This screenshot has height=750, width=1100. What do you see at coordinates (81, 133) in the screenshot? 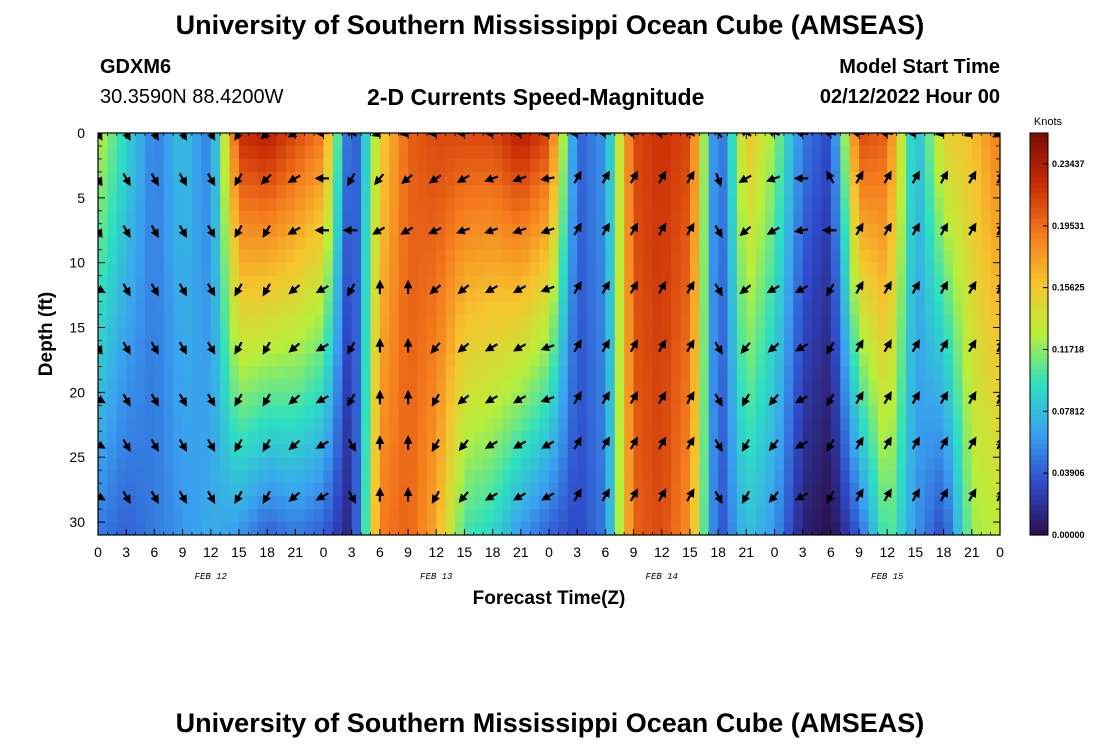
I see `y-tick-label: 0` at bounding box center [81, 133].